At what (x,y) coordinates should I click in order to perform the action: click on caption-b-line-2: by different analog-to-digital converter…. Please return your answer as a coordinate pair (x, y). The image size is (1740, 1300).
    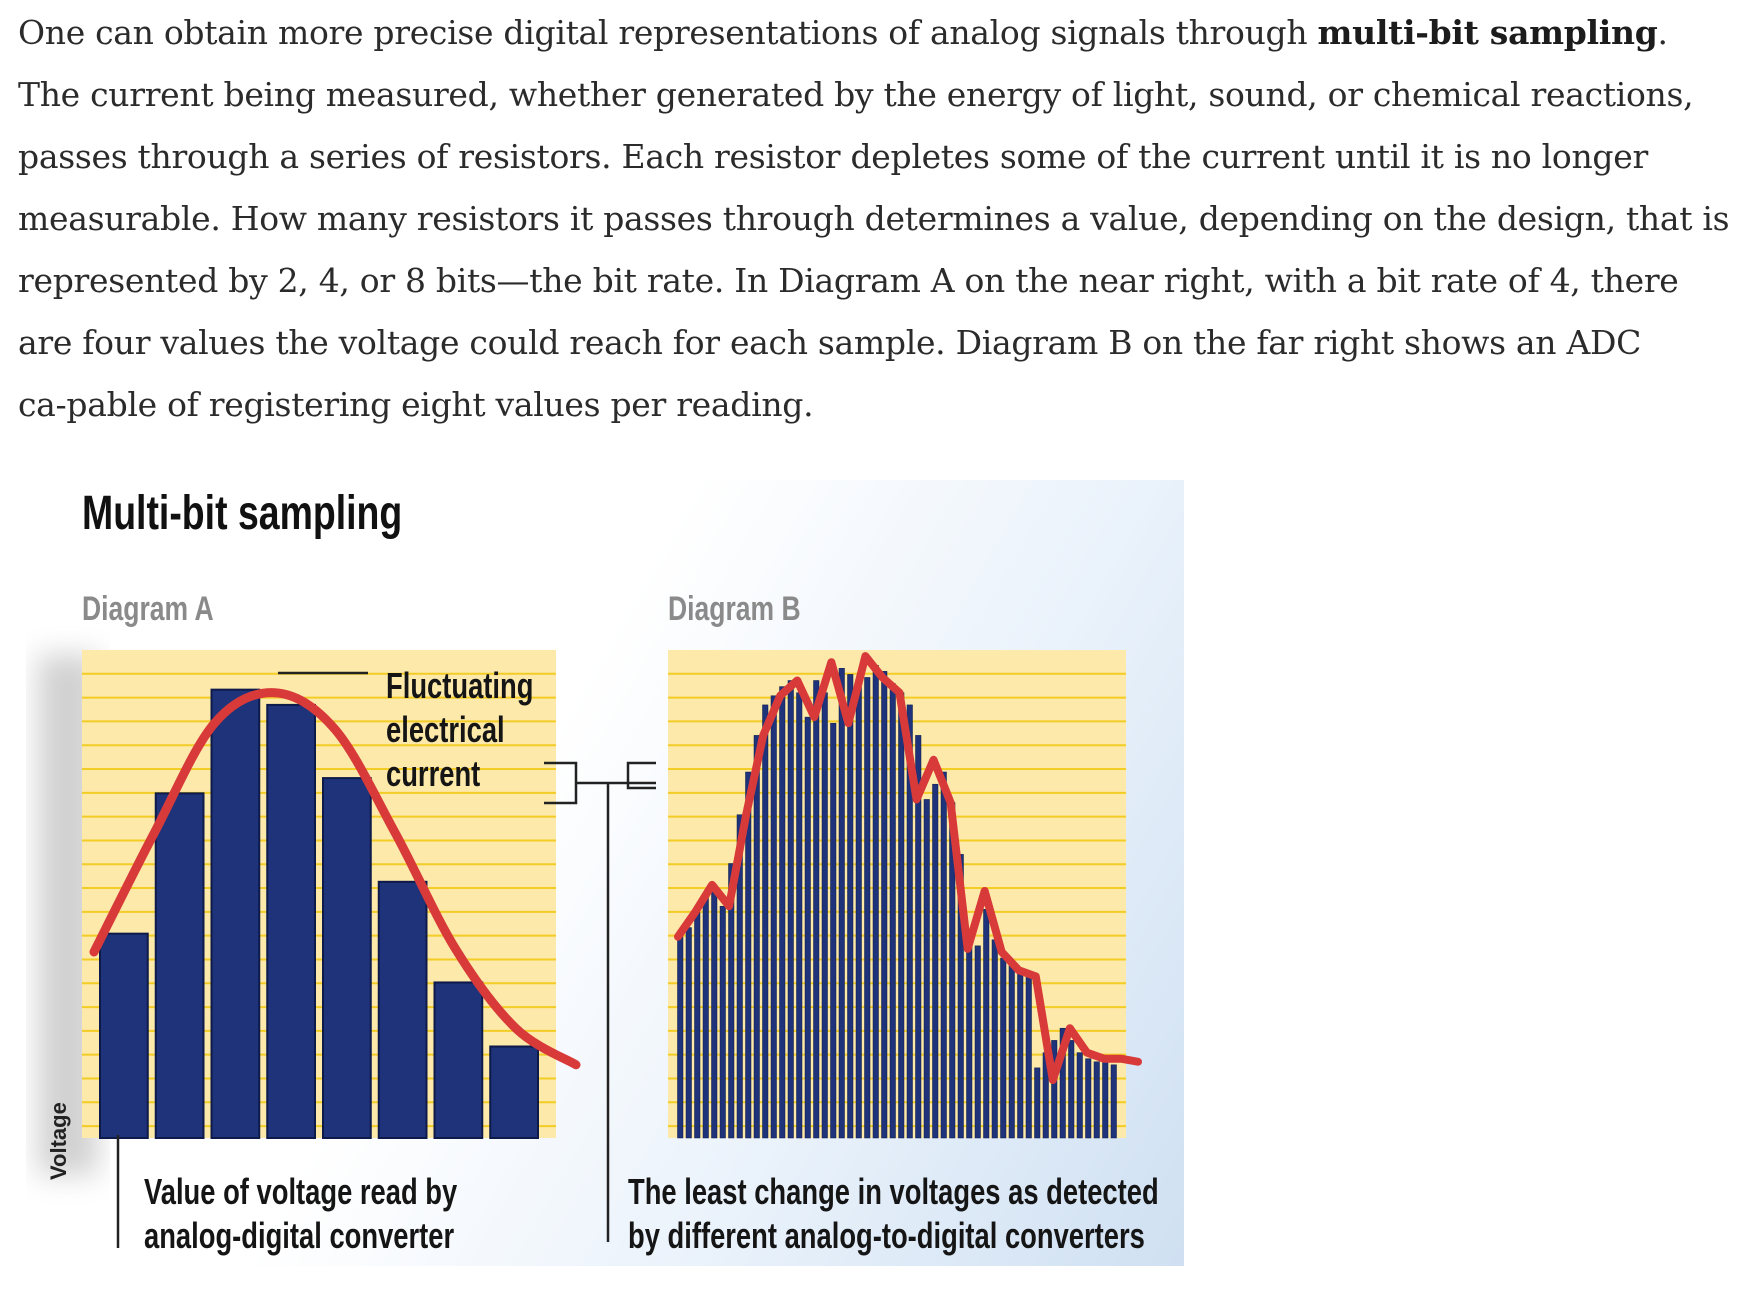
    Looking at the image, I should click on (886, 1235).